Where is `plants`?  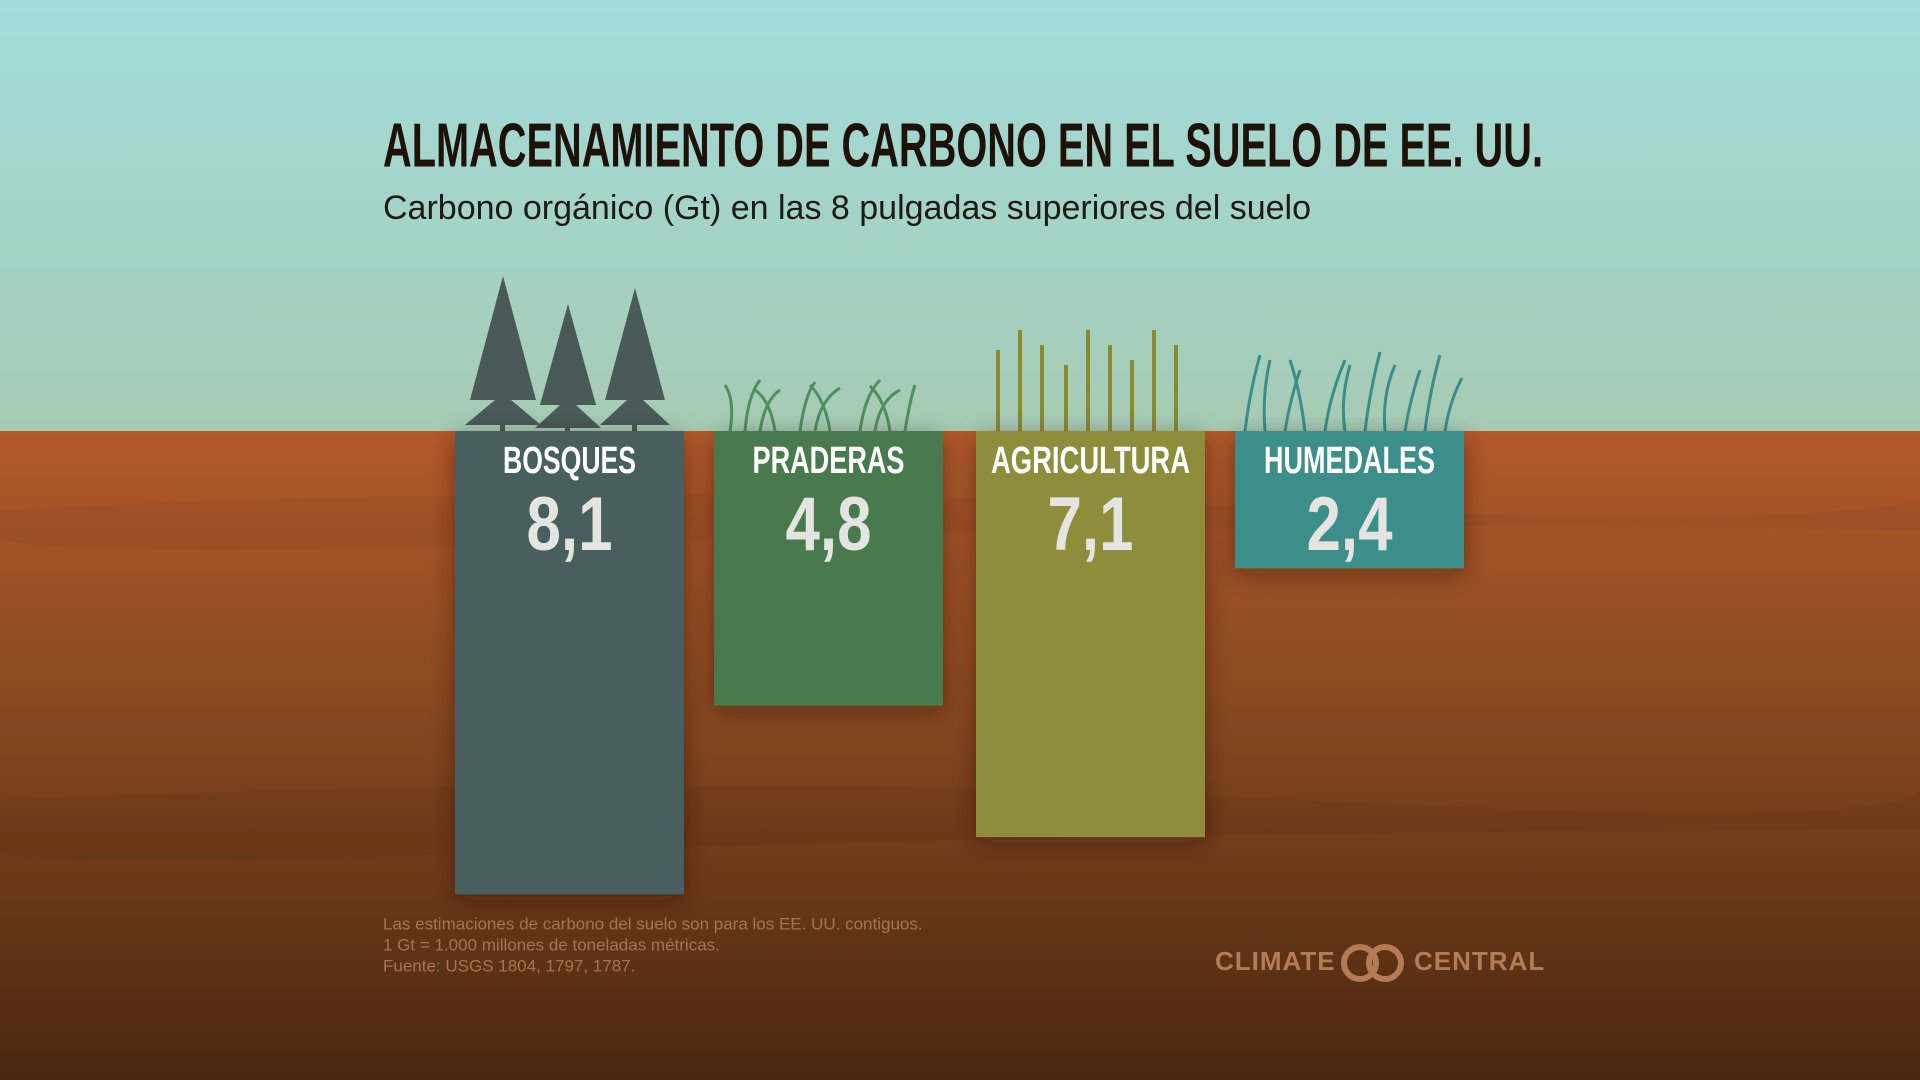 plants is located at coordinates (964, 354).